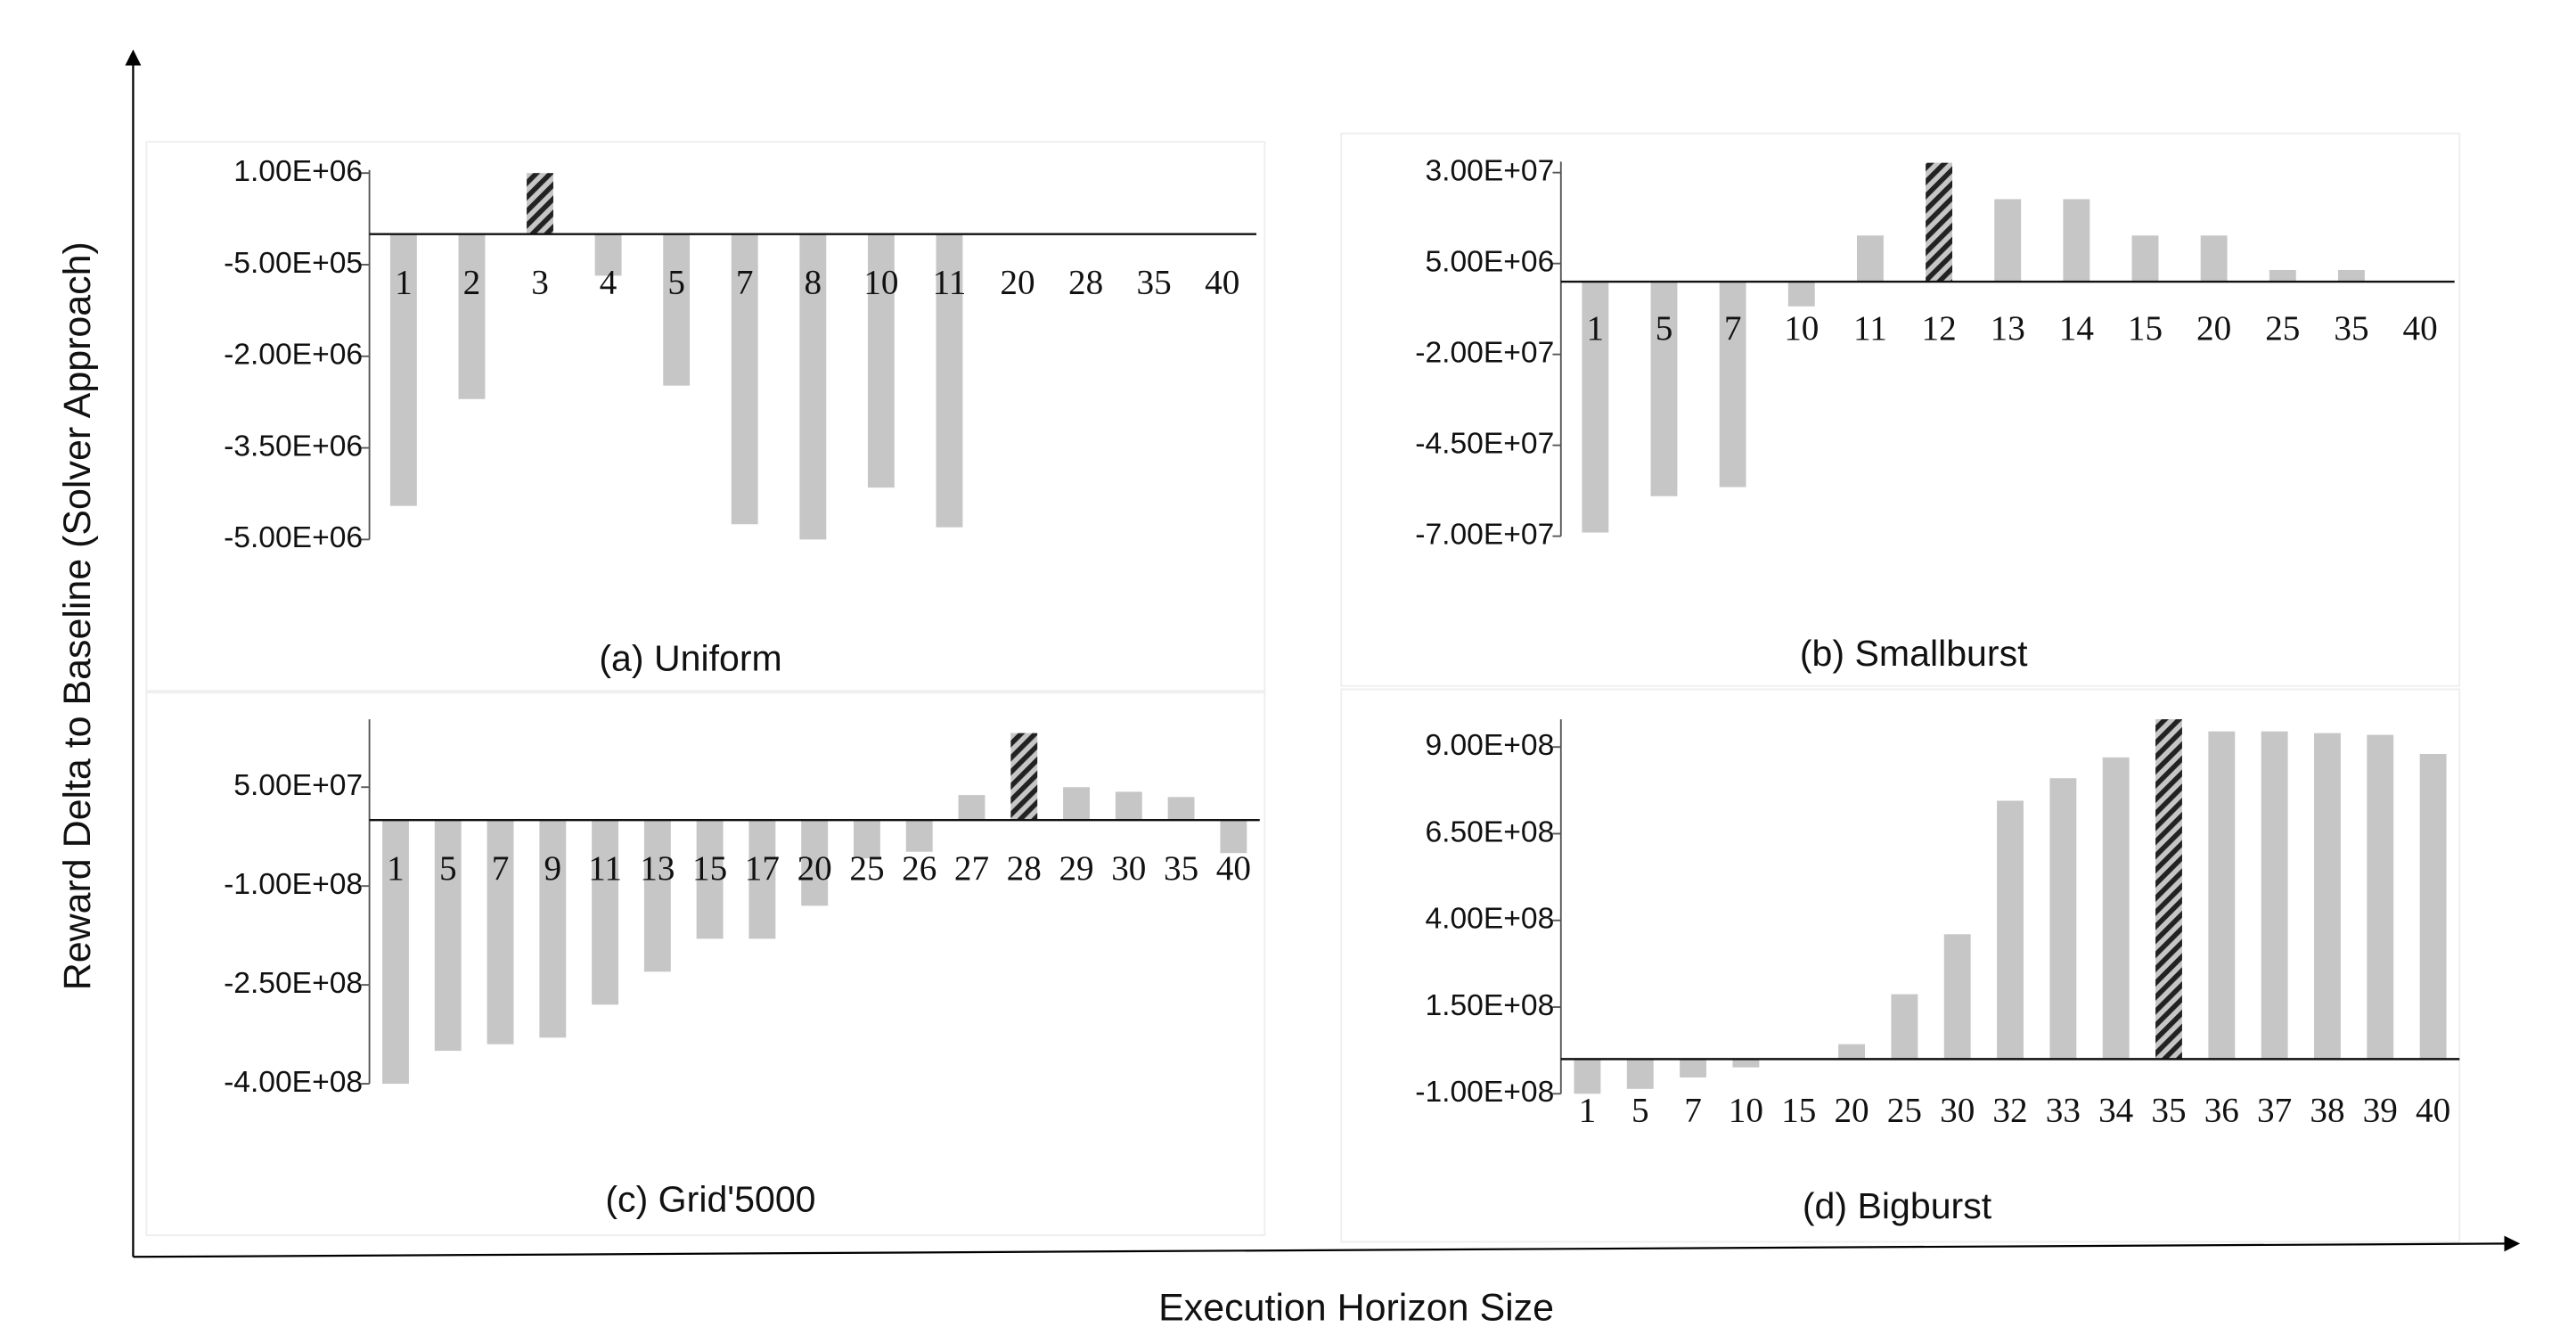  What do you see at coordinates (1484, 444) in the screenshot?
I see `y-tick-label: -4.50E+07` at bounding box center [1484, 444].